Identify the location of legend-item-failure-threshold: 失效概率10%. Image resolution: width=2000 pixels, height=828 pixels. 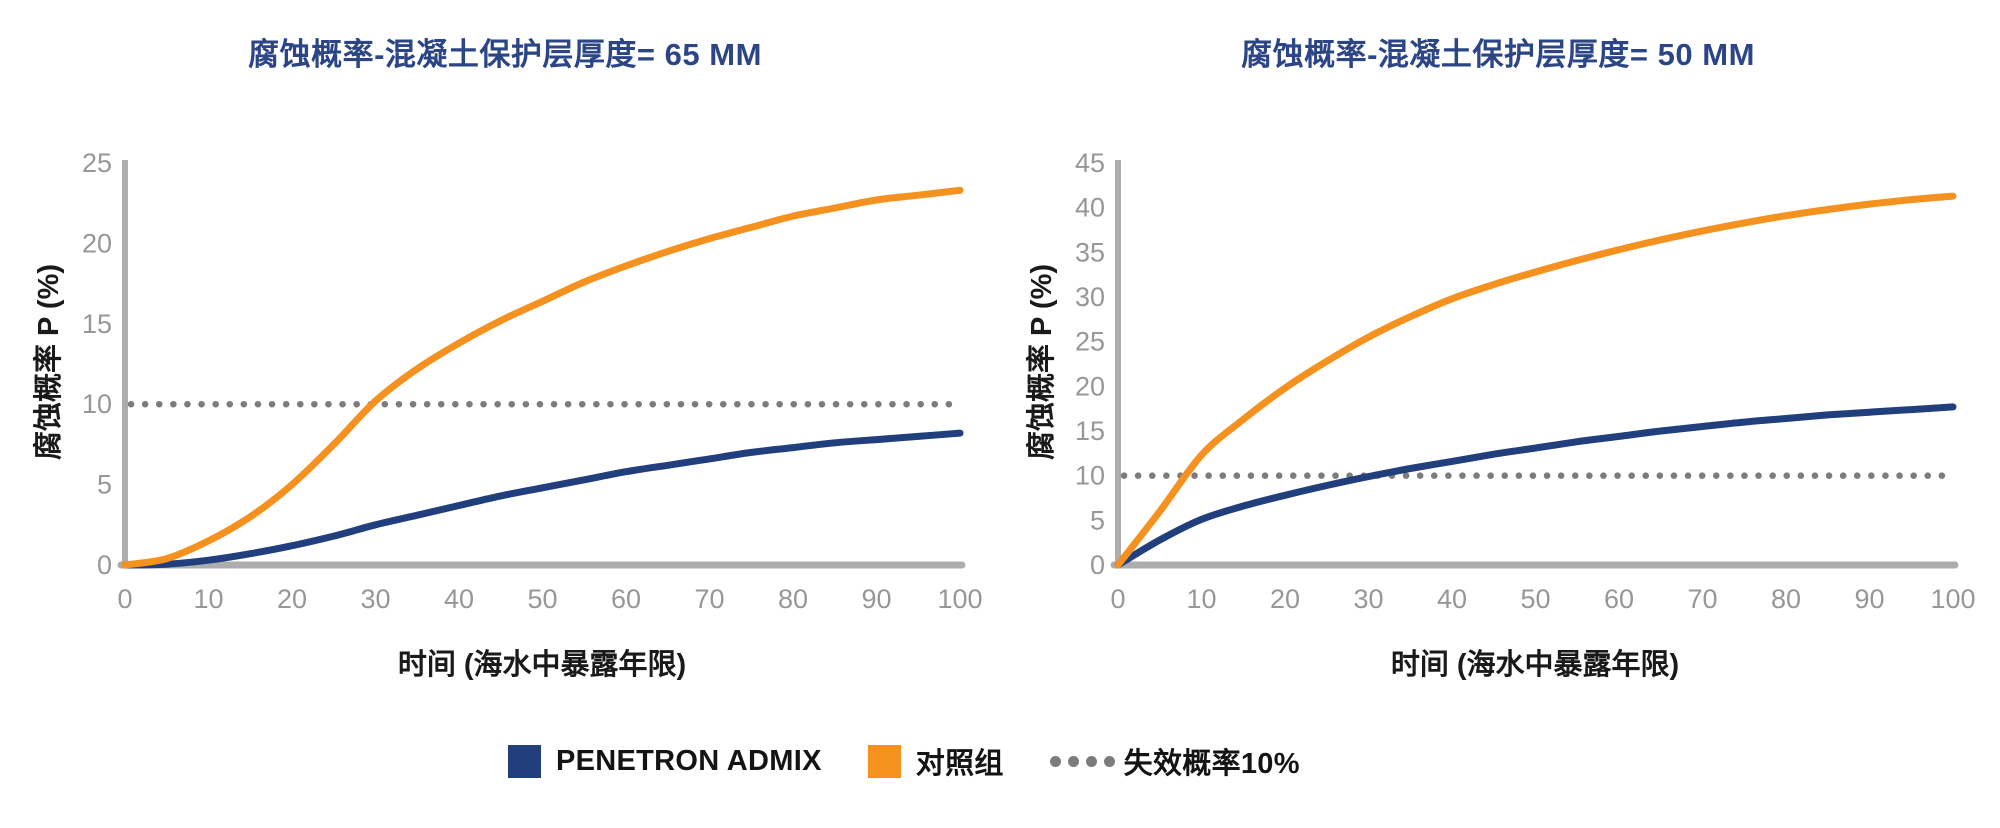
(1174, 761).